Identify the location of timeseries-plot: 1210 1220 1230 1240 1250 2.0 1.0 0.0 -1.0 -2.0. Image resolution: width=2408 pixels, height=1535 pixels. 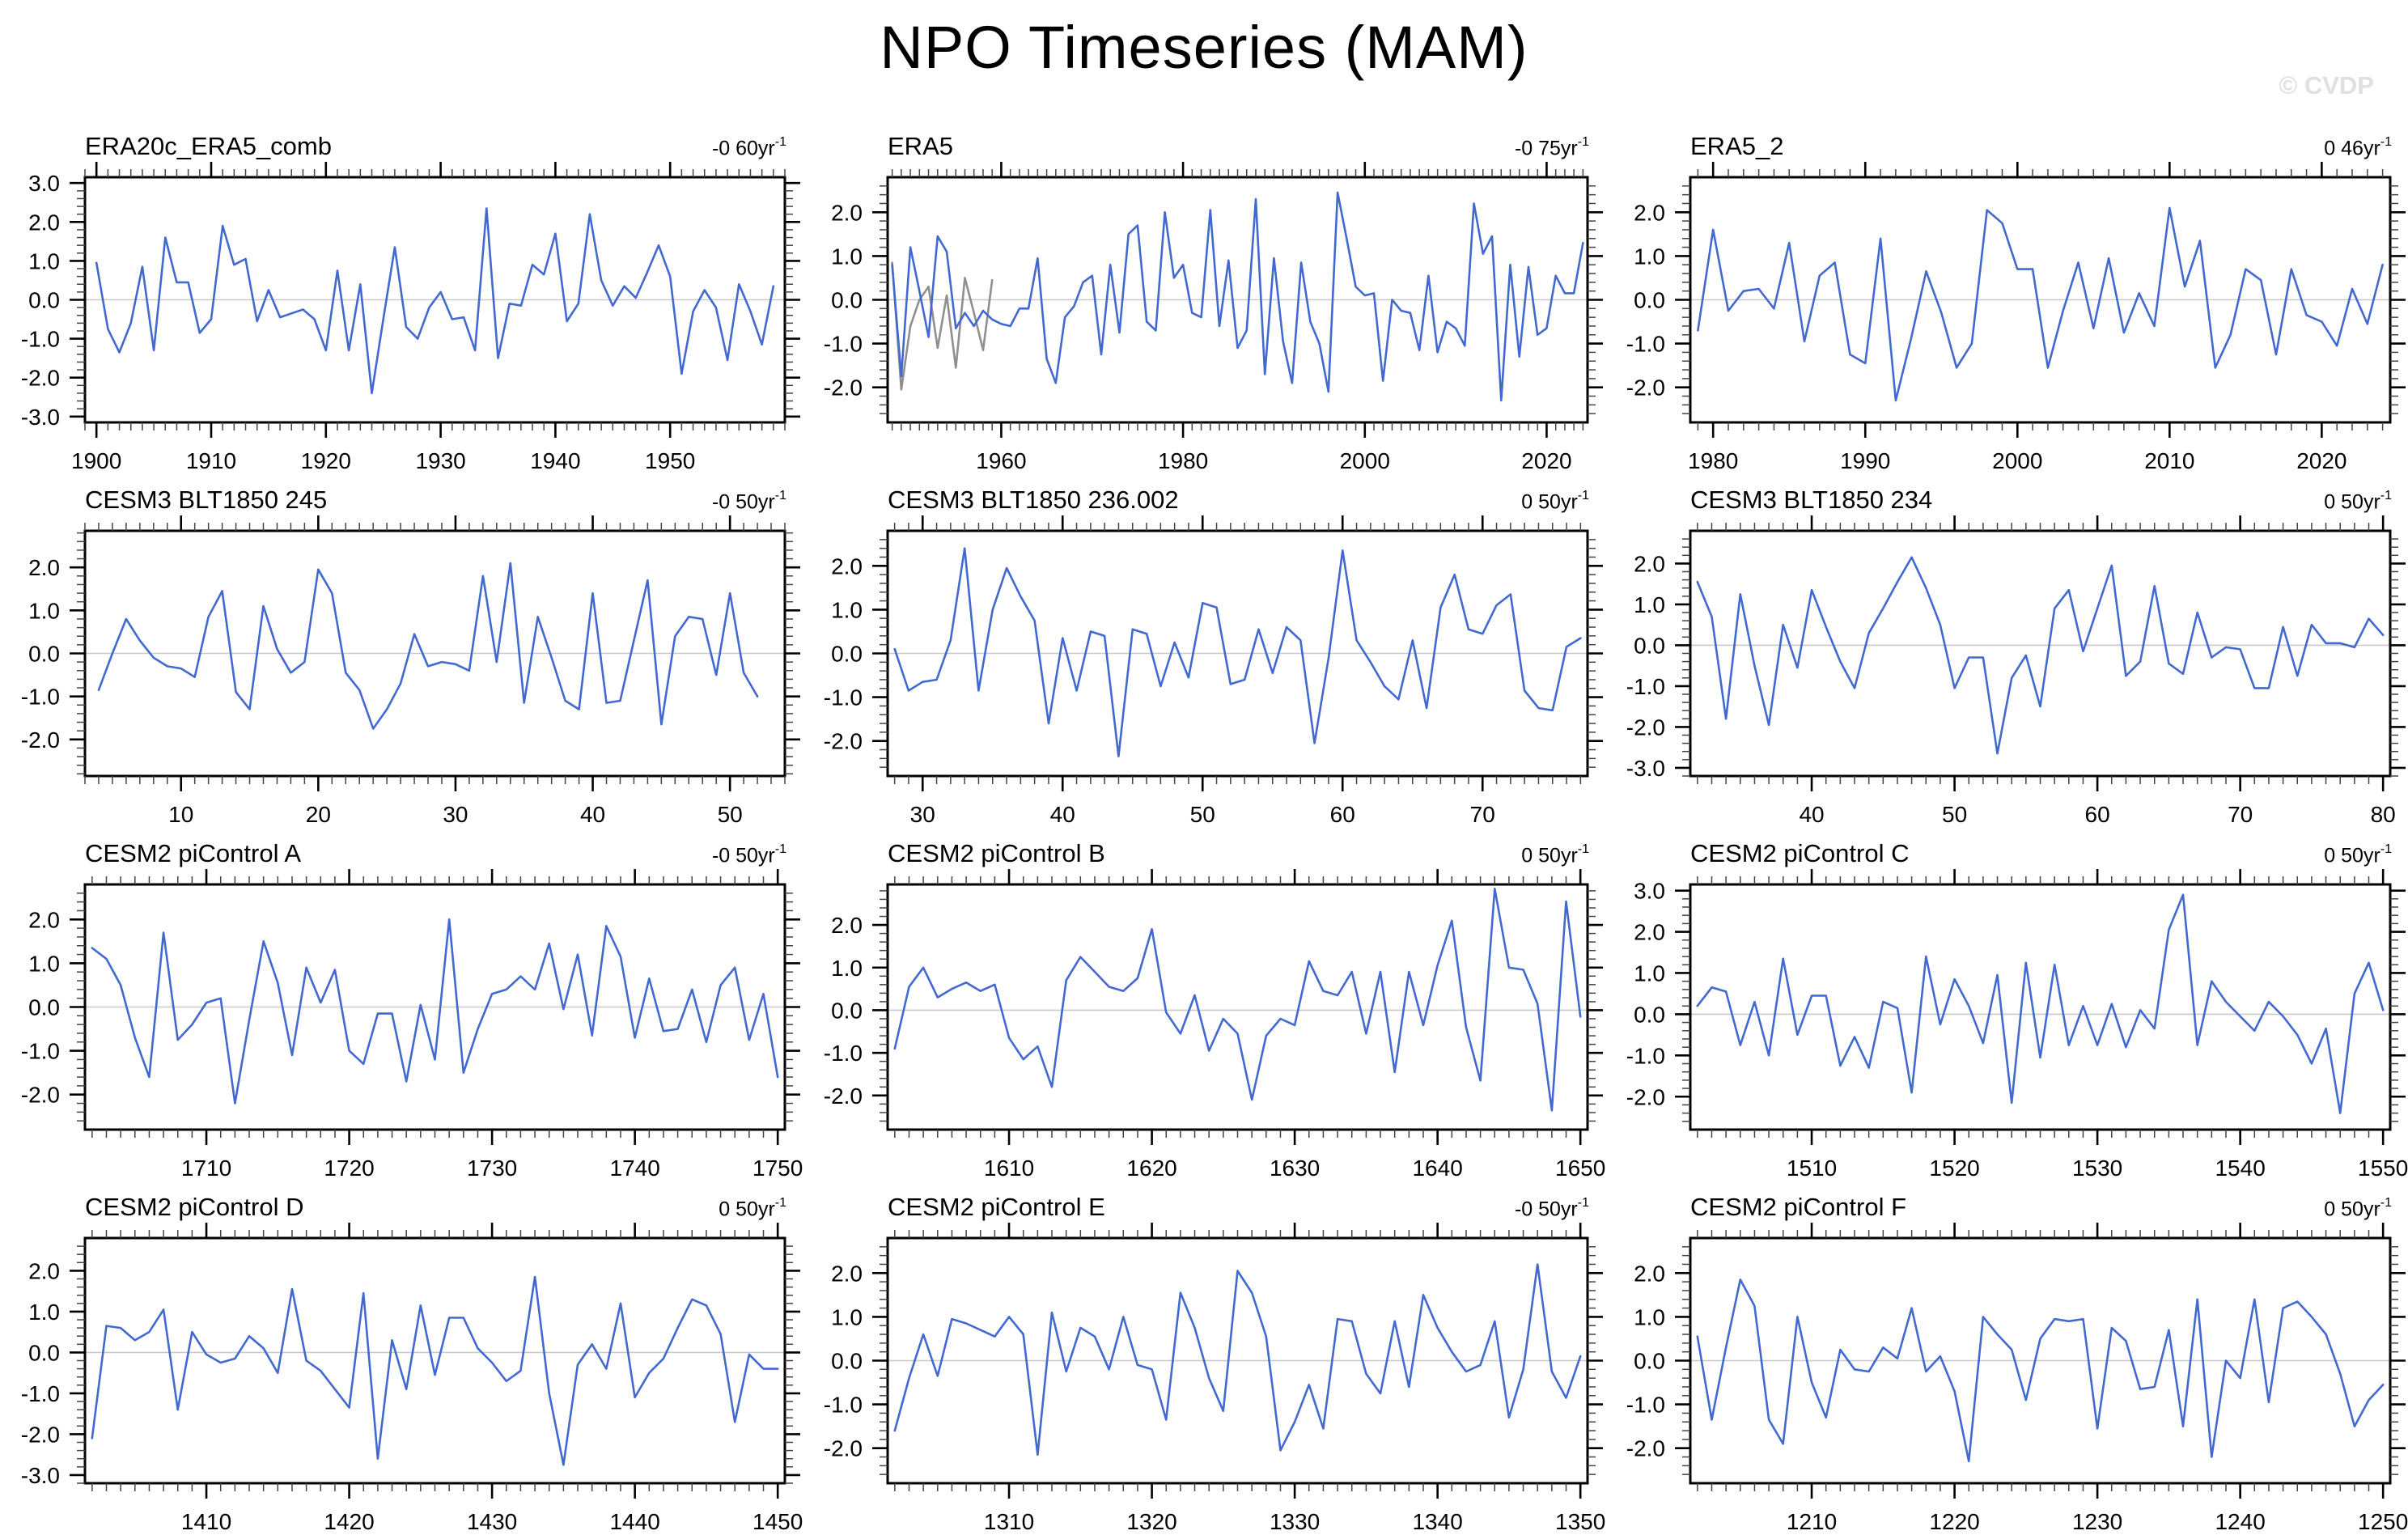
(2017, 1378).